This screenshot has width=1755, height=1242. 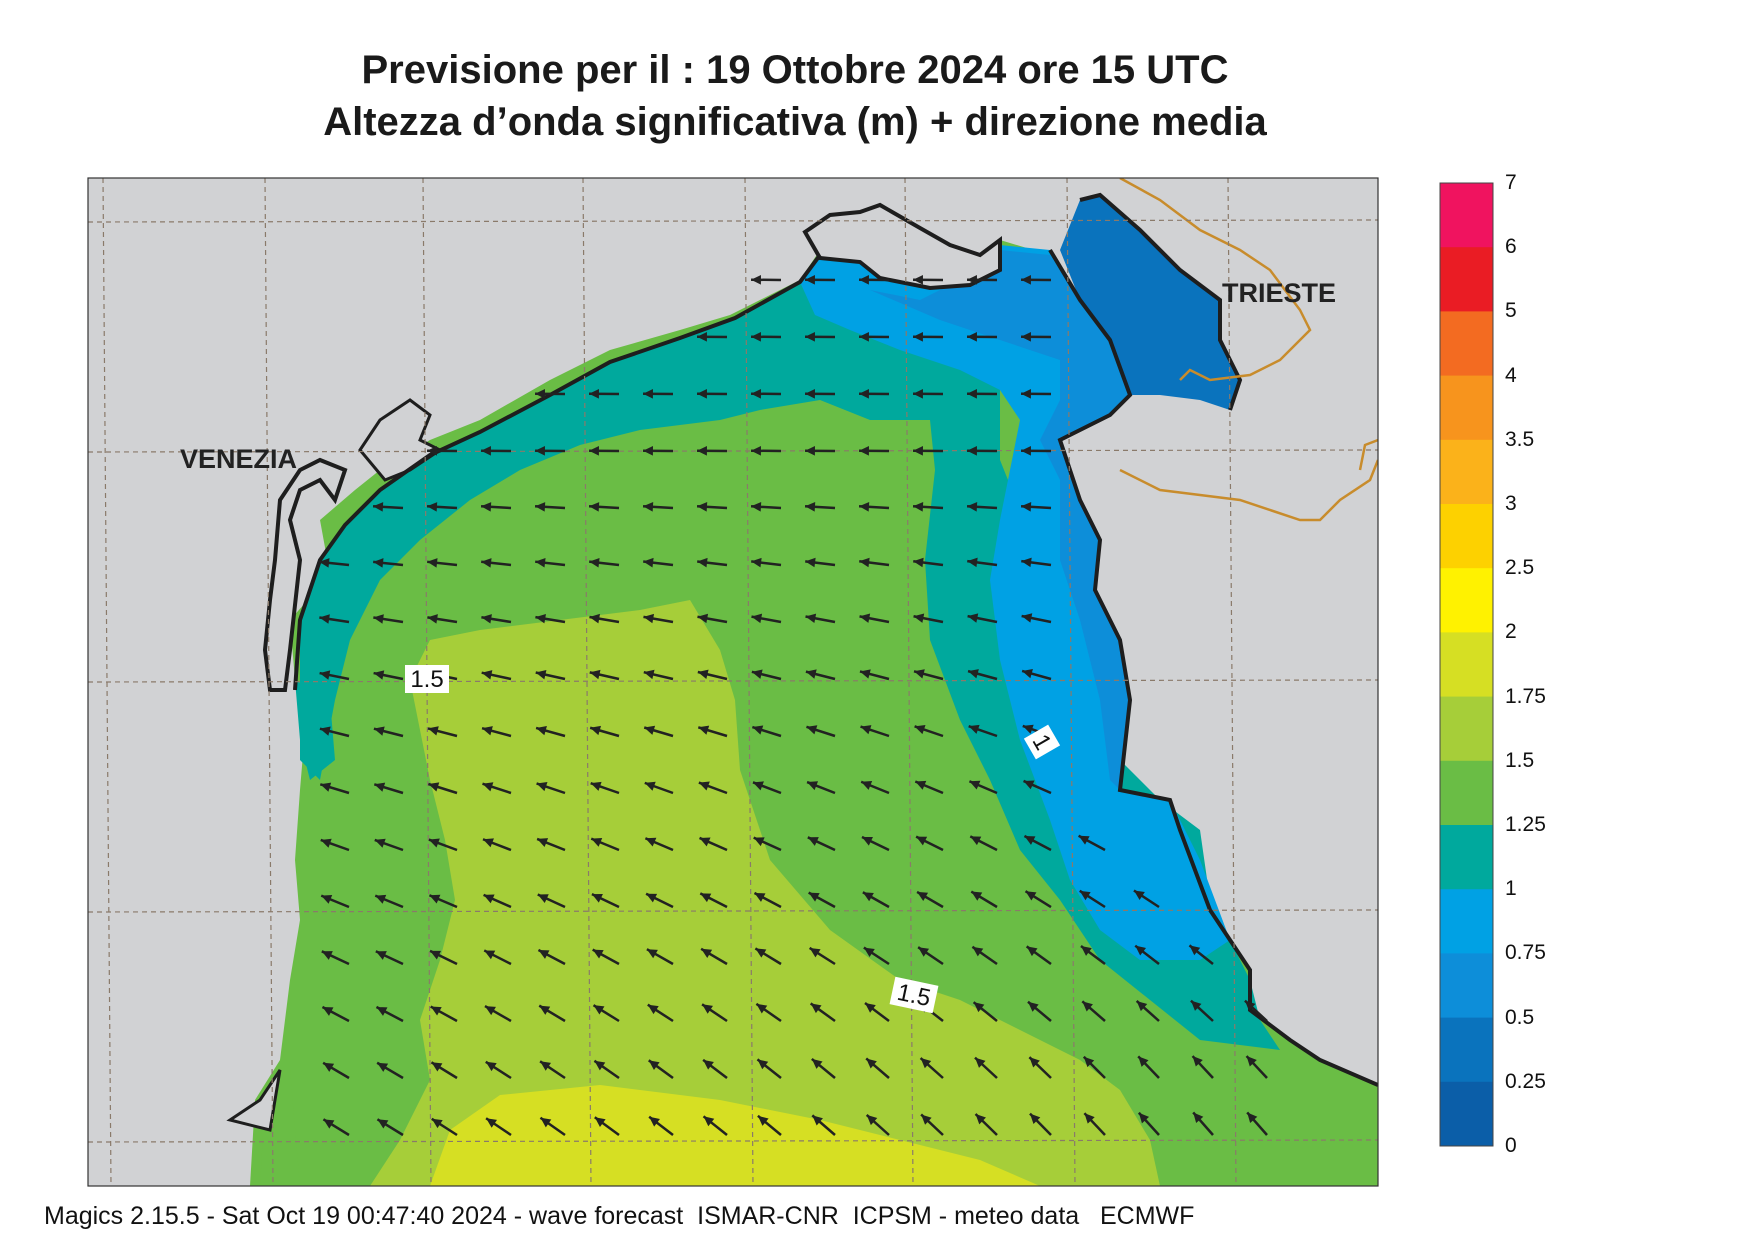 What do you see at coordinates (1511, 503) in the screenshot?
I see `colorbar-tick-label: 3` at bounding box center [1511, 503].